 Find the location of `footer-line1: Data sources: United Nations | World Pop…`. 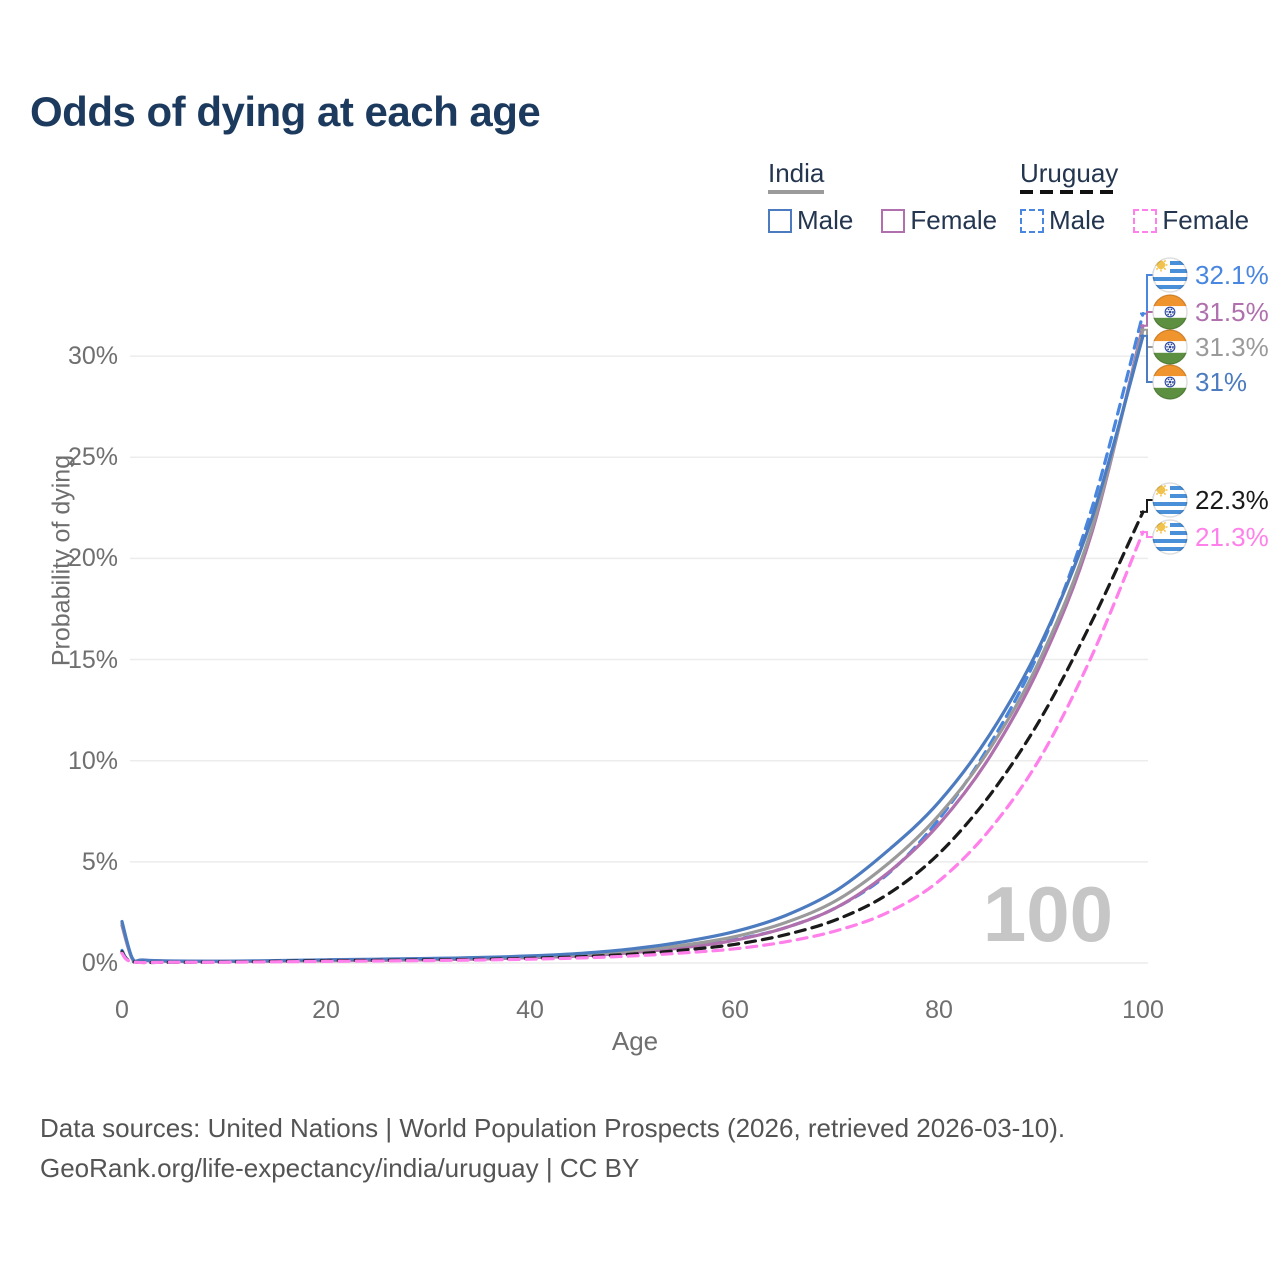

footer-line1: Data sources: United Nations | World Pop… is located at coordinates (553, 1128).